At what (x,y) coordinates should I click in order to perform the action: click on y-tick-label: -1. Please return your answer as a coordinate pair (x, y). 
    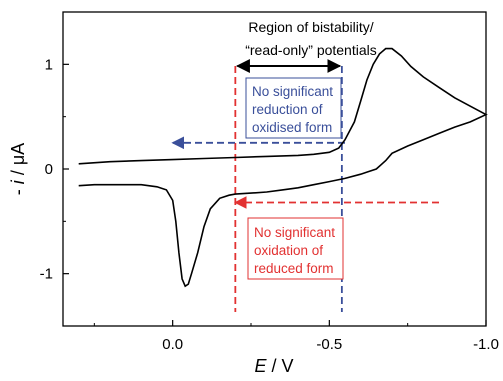
    Looking at the image, I should click on (46, 274).